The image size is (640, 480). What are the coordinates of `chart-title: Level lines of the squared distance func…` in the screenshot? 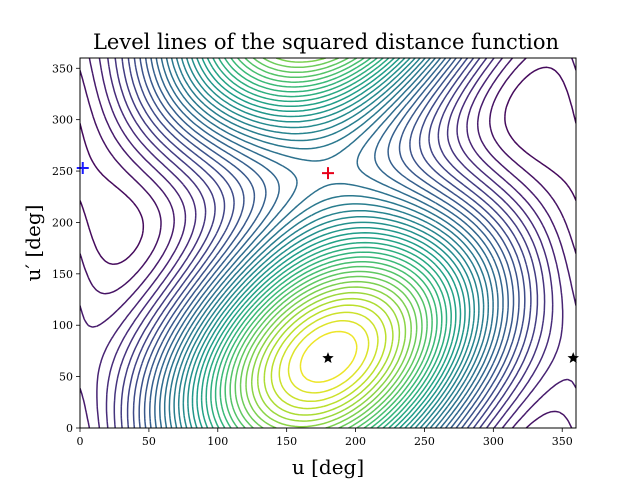 It's located at (326, 42).